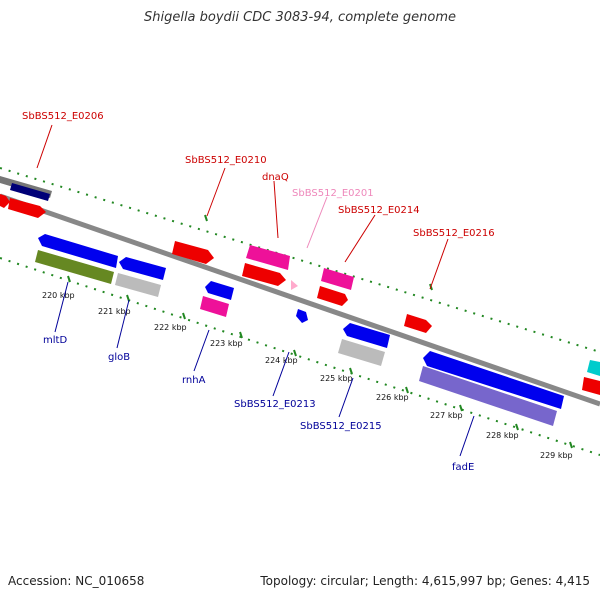 The height and width of the screenshot is (600, 600). I want to click on feature-label-mltD: mltD, so click(55, 340).